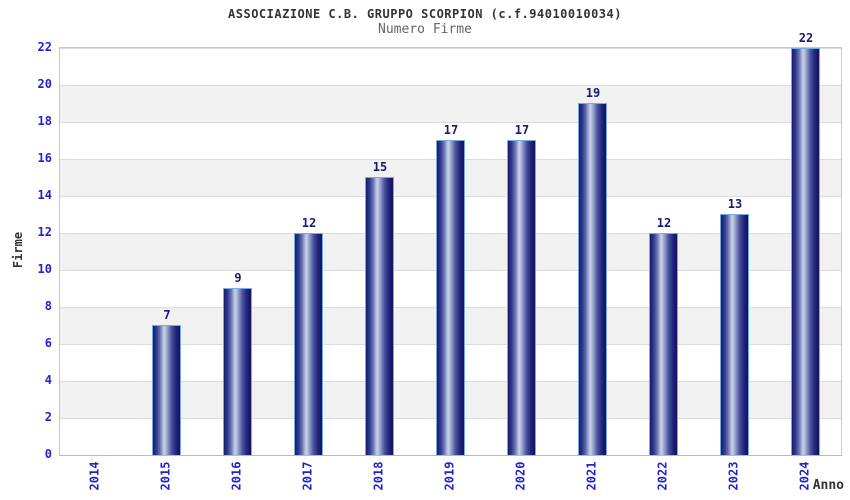 This screenshot has height=500, width=850. Describe the element at coordinates (593, 93) in the screenshot. I see `bar-value-label: 19` at that location.